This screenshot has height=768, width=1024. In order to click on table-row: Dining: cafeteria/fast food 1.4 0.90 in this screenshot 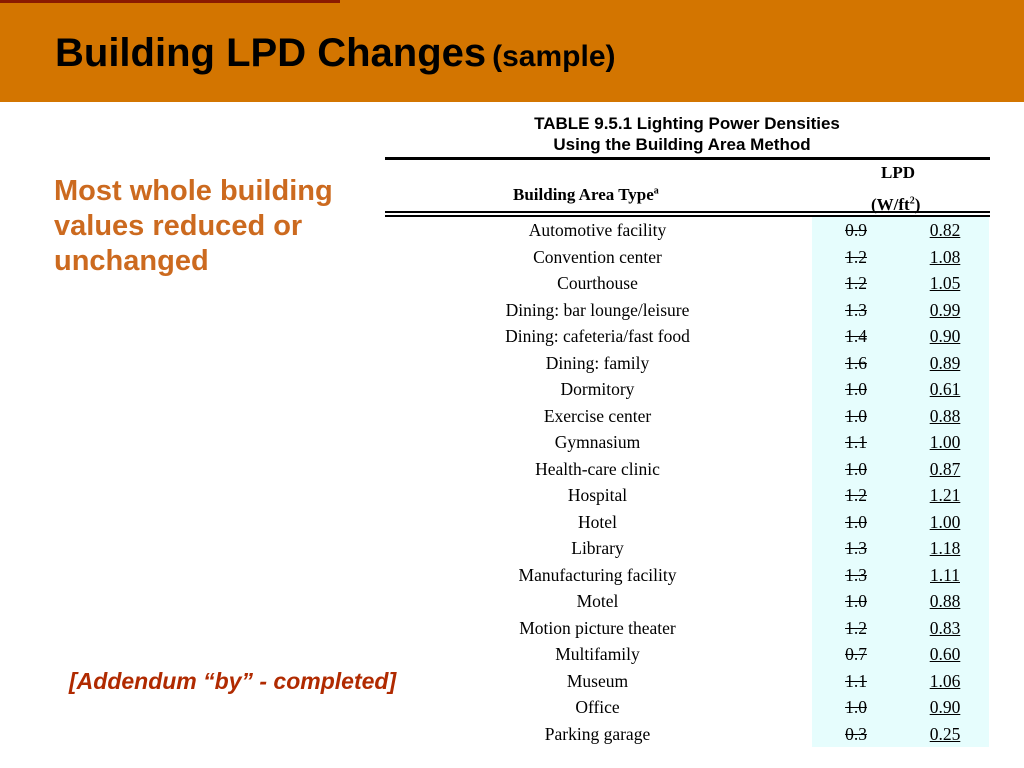, I will do `click(687, 336)`.